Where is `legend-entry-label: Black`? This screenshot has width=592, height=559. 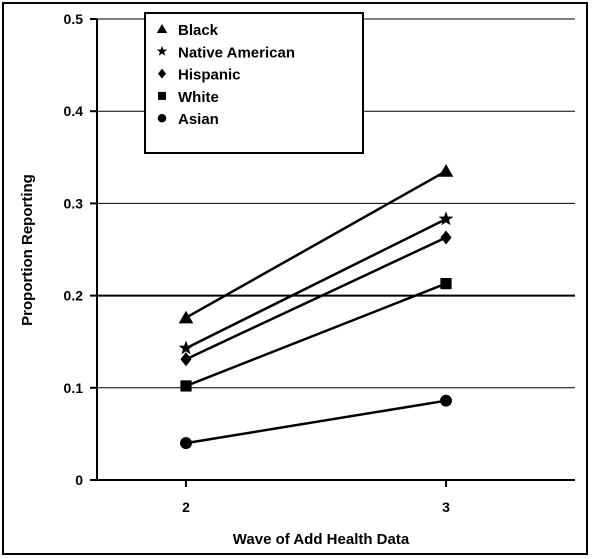
legend-entry-label: Black is located at coordinates (198, 30).